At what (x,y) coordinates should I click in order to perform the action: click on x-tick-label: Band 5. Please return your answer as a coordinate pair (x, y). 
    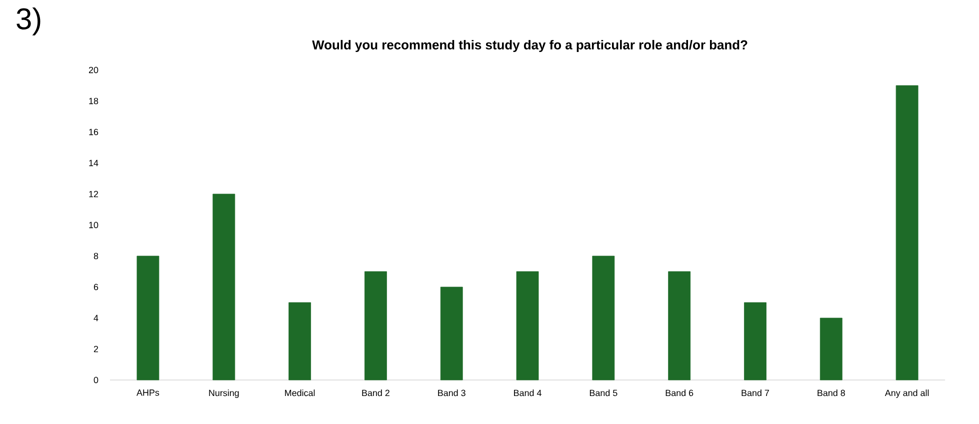
    Looking at the image, I should click on (604, 393).